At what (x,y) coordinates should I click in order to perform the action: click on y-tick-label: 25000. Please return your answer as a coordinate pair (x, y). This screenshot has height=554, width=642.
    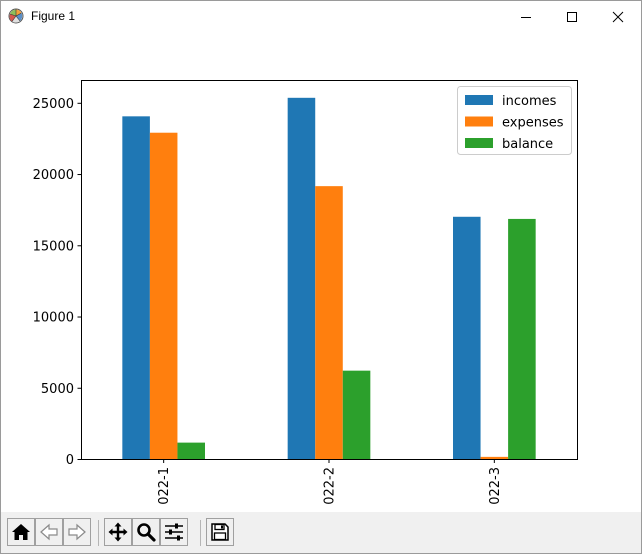
    Looking at the image, I should click on (53, 104).